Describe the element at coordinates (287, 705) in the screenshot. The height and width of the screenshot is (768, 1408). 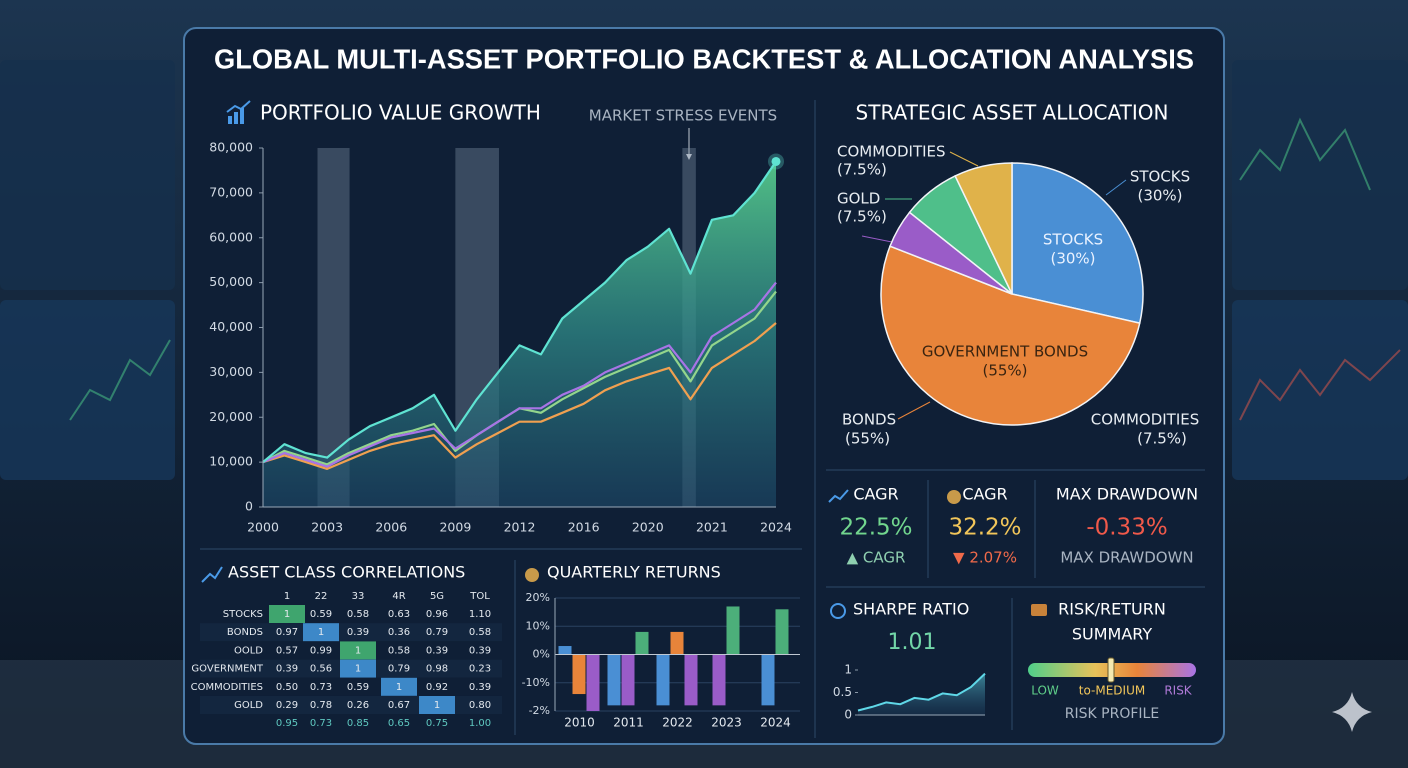
I see `cell-value: 0.29` at that location.